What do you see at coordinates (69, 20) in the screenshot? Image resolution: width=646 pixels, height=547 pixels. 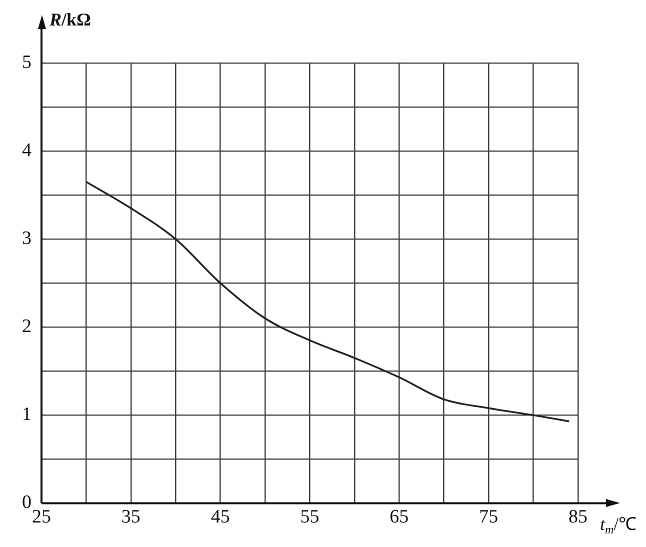 I see `y-axis-title: R/kΩ` at bounding box center [69, 20].